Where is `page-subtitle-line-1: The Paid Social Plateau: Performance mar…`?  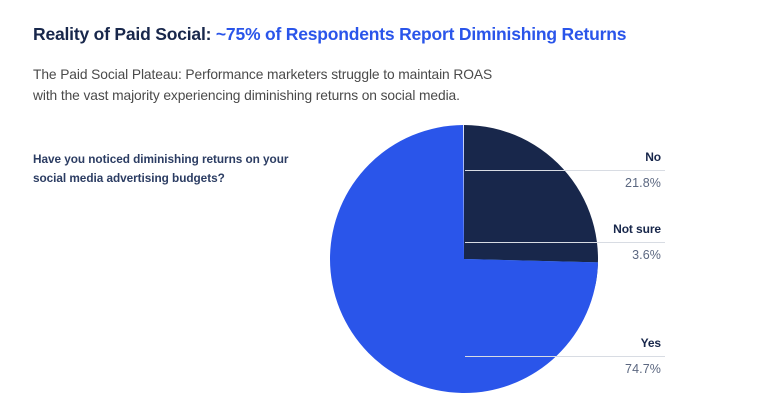 page-subtitle-line-1: The Paid Social Plateau: Performance mar… is located at coordinates (263, 74).